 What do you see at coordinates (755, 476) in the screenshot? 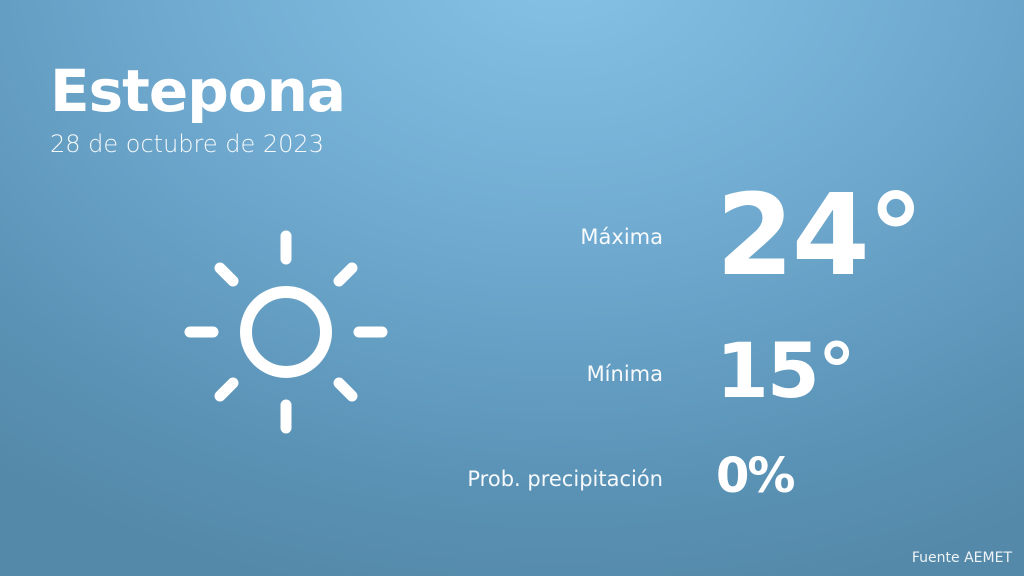
I see `precipitation-value: 0%` at bounding box center [755, 476].